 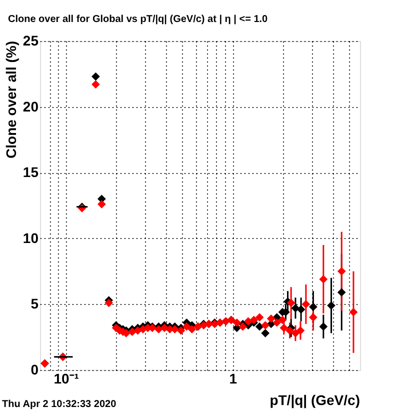 I want to click on y-tick-label: 20, so click(x=30, y=106).